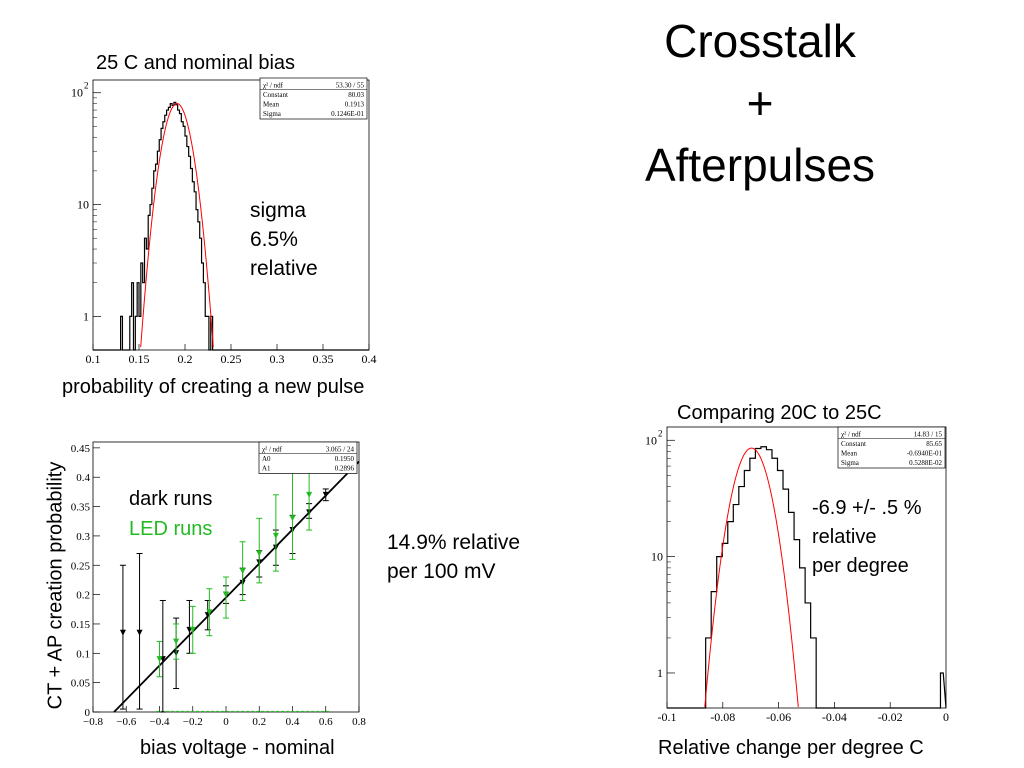  Describe the element at coordinates (126, 722) in the screenshot. I see `x-tick-label: −0.6` at that location.